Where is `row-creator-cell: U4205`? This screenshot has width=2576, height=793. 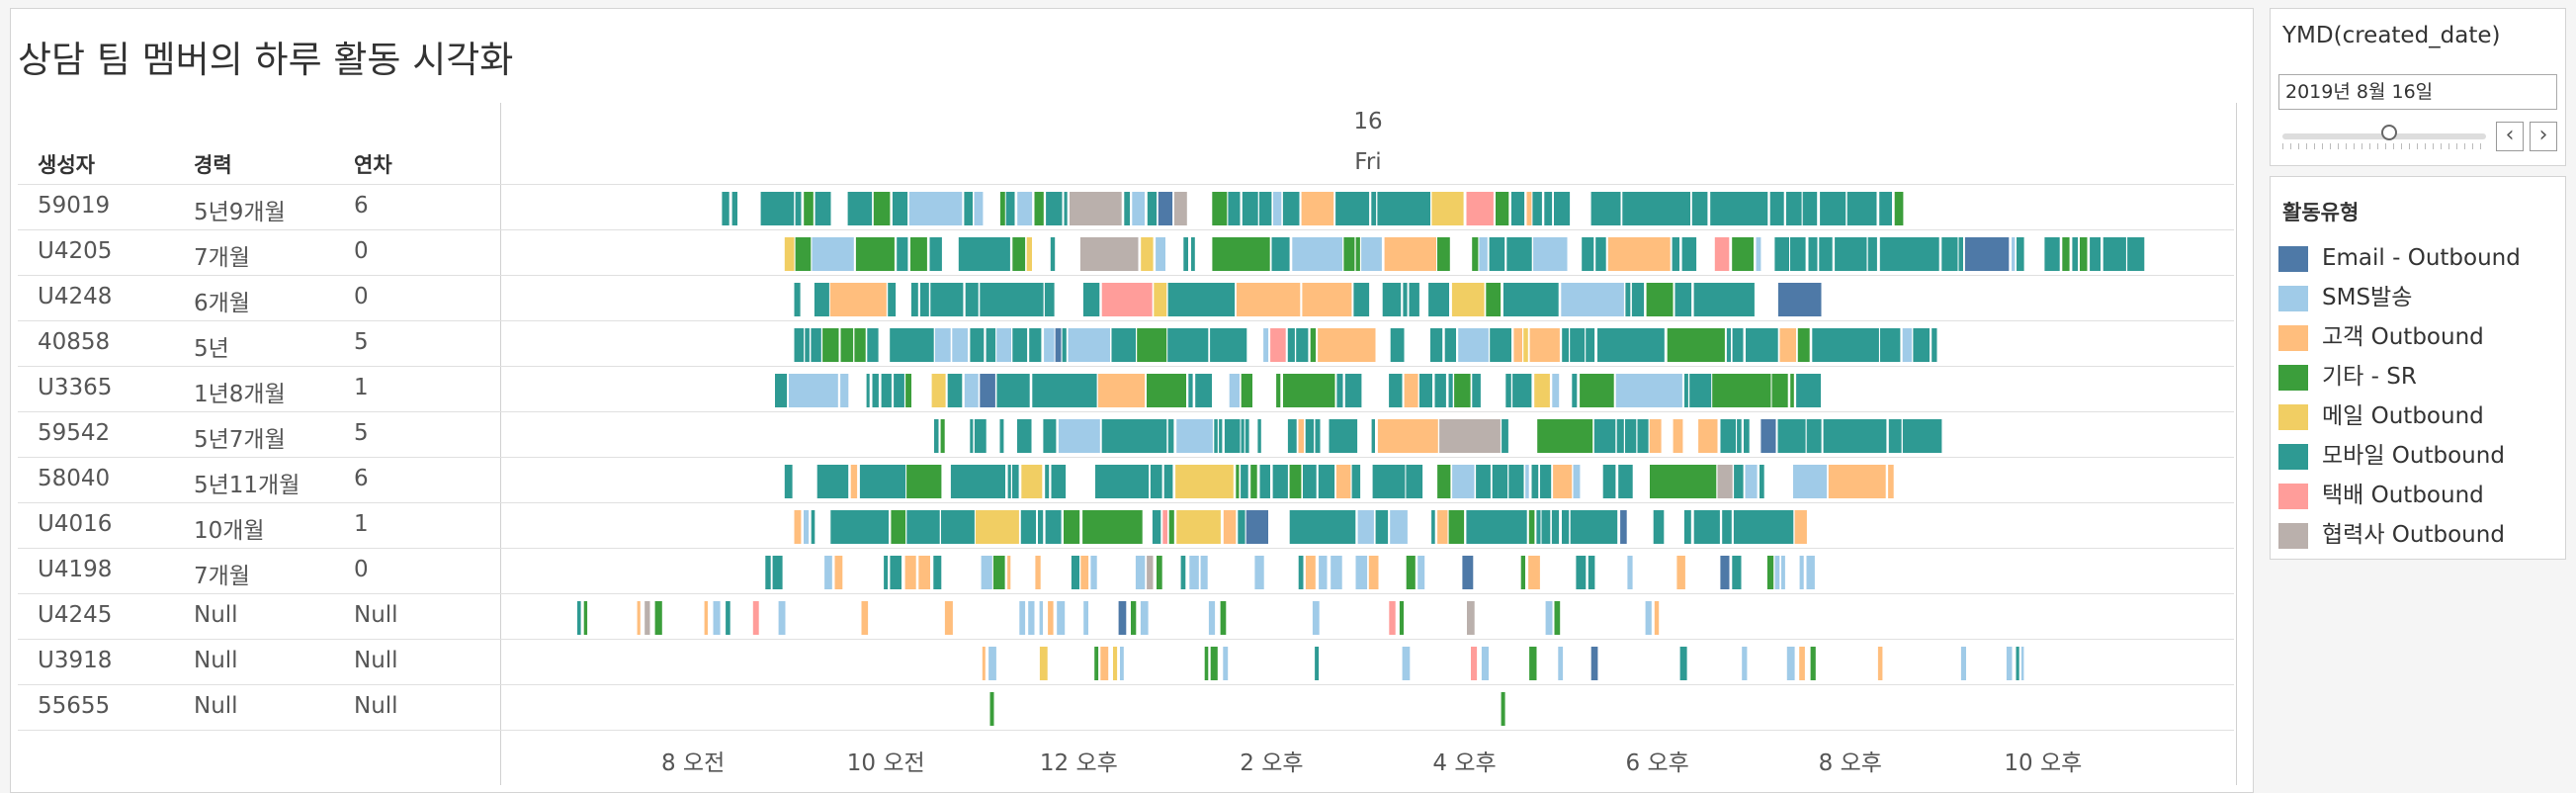
row-creator-cell: U4205 is located at coordinates (75, 251).